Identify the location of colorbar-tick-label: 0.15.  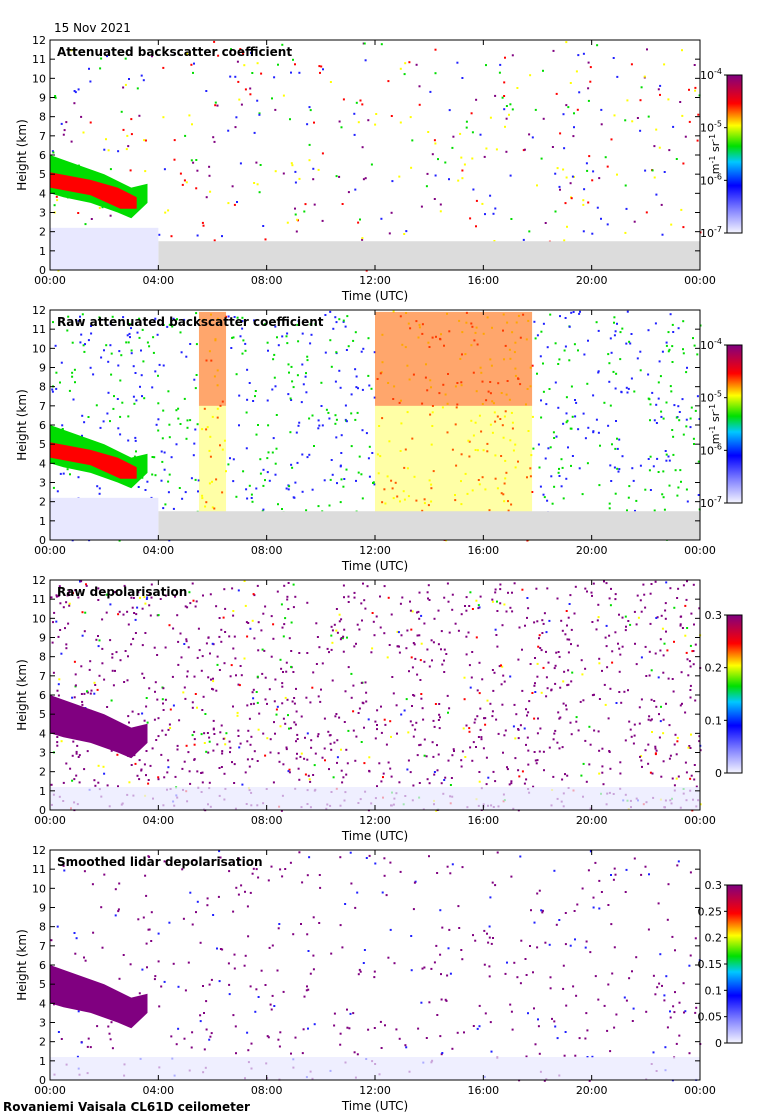
(710, 964).